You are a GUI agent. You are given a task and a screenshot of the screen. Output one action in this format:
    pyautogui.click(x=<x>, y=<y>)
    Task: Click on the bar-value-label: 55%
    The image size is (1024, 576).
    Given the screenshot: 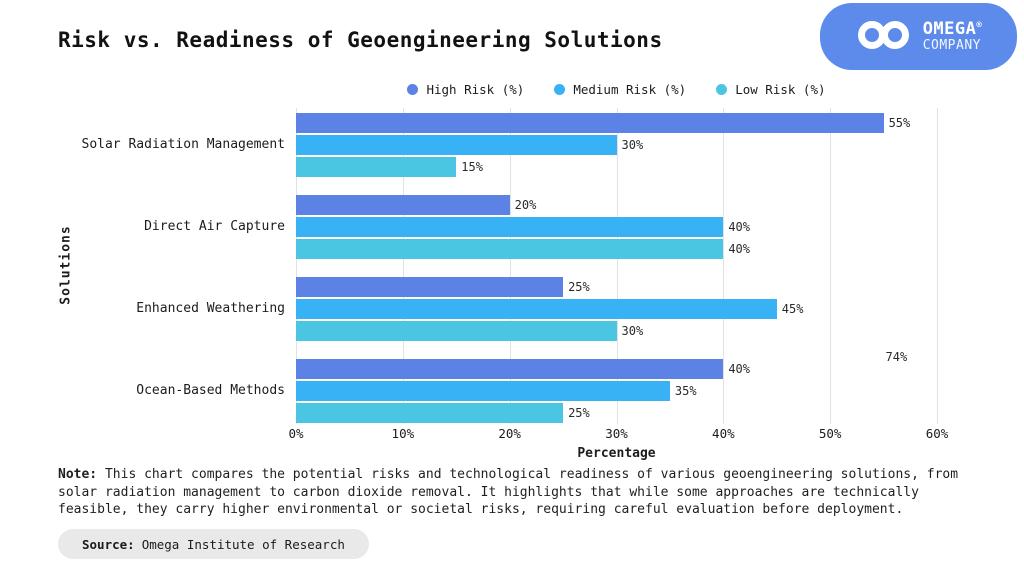 What is the action you would take?
    pyautogui.click(x=899, y=123)
    